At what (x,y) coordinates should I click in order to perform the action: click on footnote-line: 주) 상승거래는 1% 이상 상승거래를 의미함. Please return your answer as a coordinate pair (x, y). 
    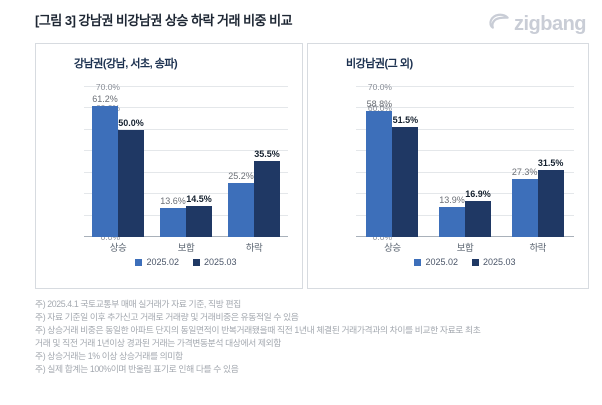
    Looking at the image, I should click on (109, 356).